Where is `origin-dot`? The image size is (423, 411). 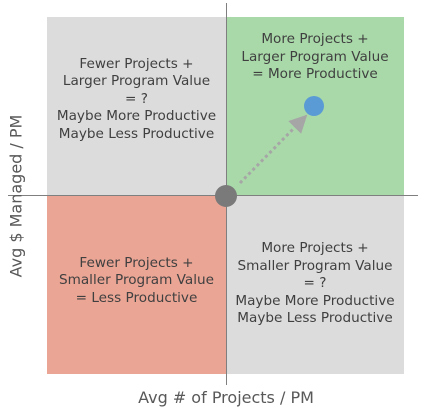 origin-dot is located at coordinates (226, 196).